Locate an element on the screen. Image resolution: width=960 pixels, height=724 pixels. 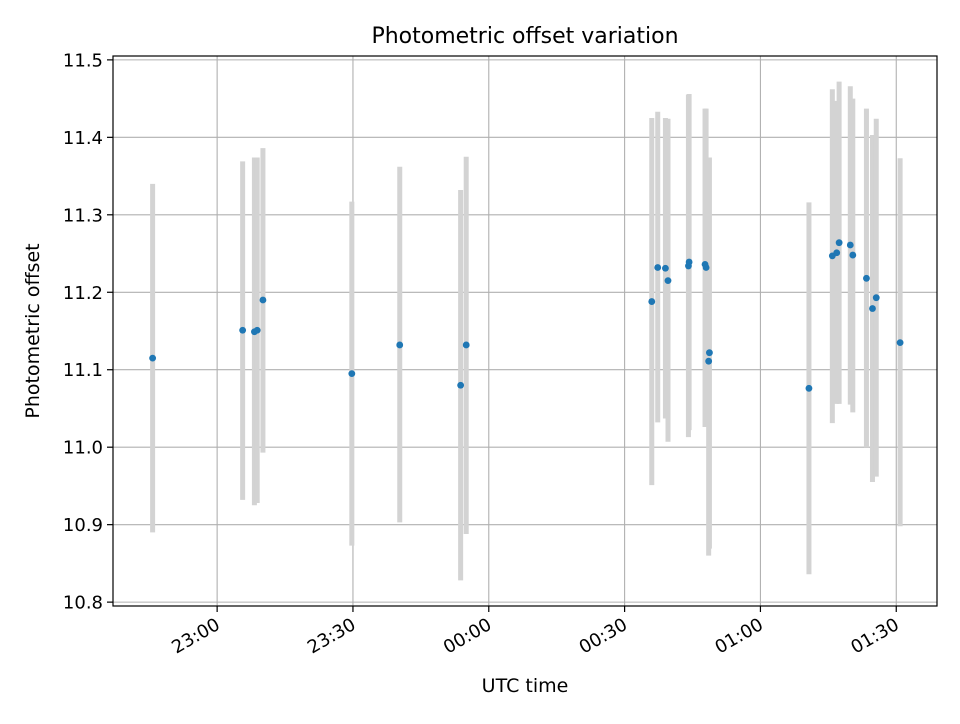
chart-title: Photometric offset variation is located at coordinates (524, 36).